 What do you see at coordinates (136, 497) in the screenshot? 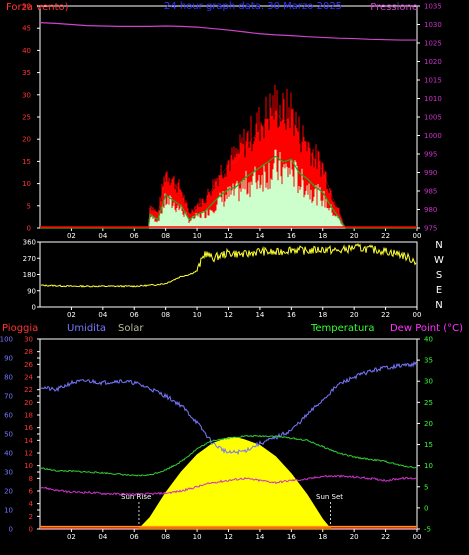
I see `sunrise-label: Sun Rise` at bounding box center [136, 497].